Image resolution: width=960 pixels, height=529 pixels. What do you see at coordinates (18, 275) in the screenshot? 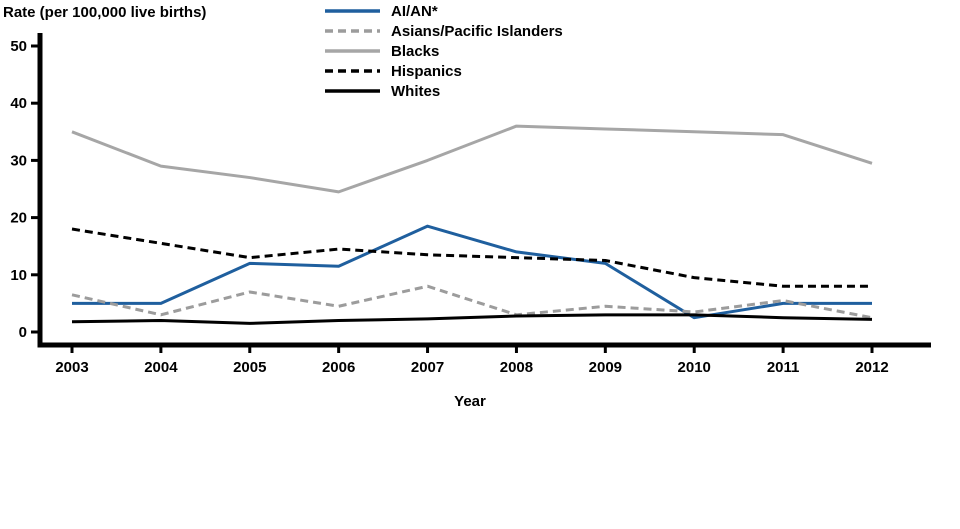
I see `svg-text: 10` at bounding box center [18, 275].